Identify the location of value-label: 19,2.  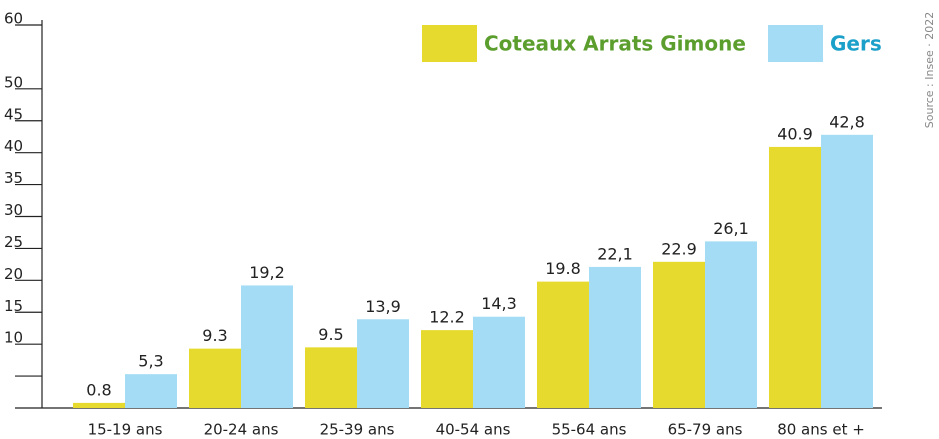
(267, 272).